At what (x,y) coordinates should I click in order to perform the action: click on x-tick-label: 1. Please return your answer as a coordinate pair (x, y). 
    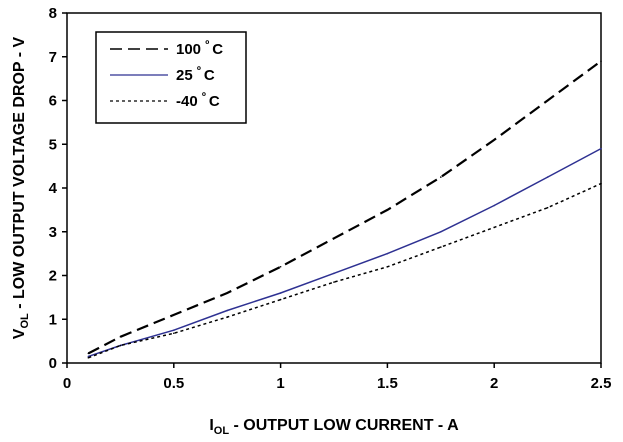
    Looking at the image, I should click on (280, 383).